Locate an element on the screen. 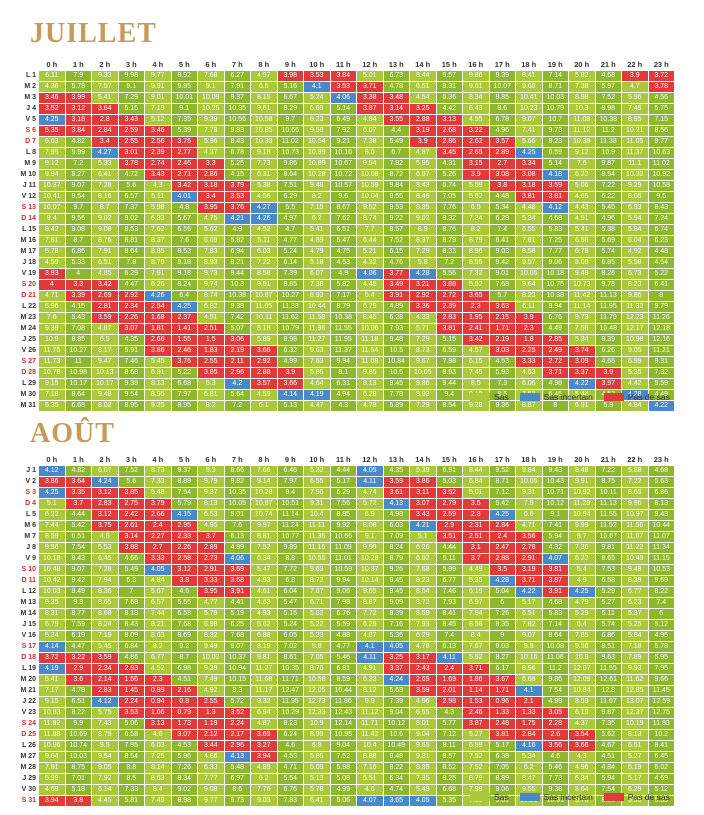 The image size is (704, 815). tide-cell: 7.35 is located at coordinates (184, 120).